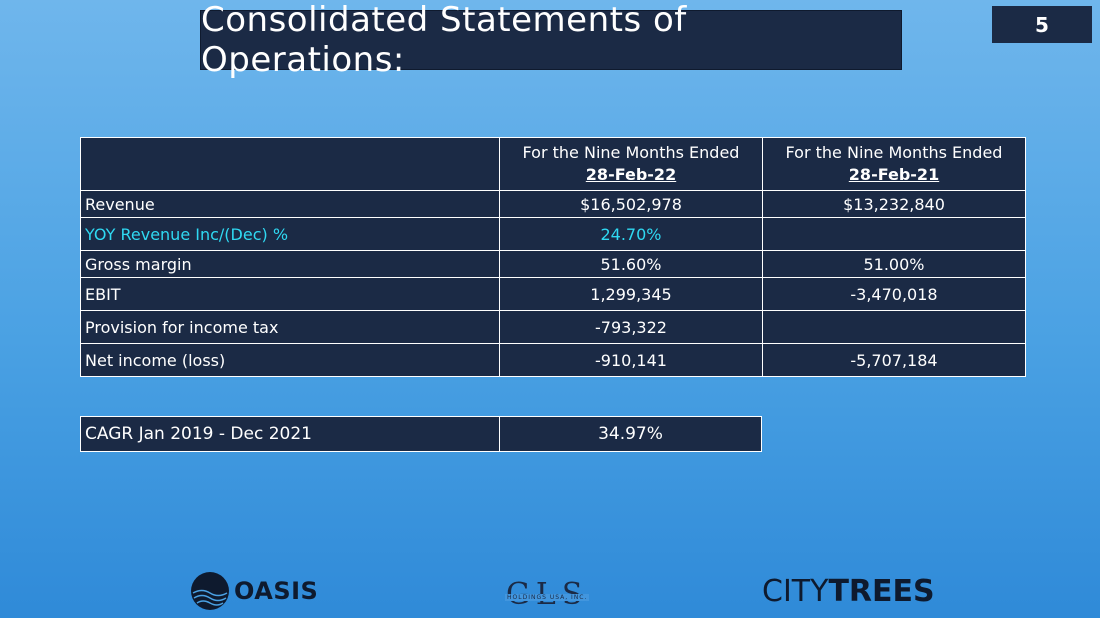 The width and height of the screenshot is (1100, 618). I want to click on row-value-2022: 24.70%, so click(631, 234).